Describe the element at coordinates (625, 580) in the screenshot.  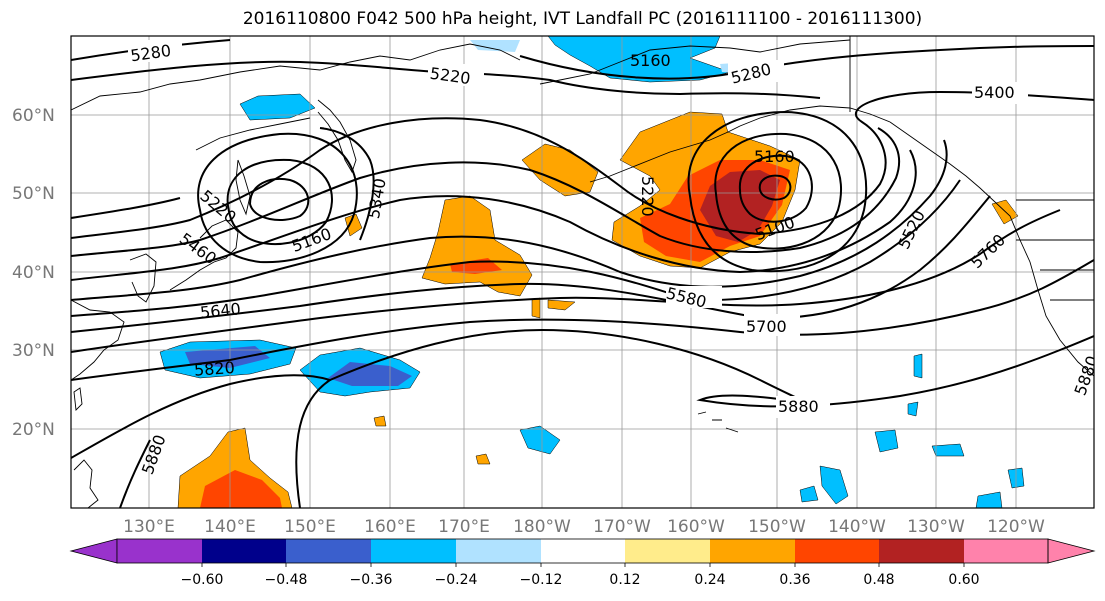
I see `colorbar-tick-label: 0.12` at that location.